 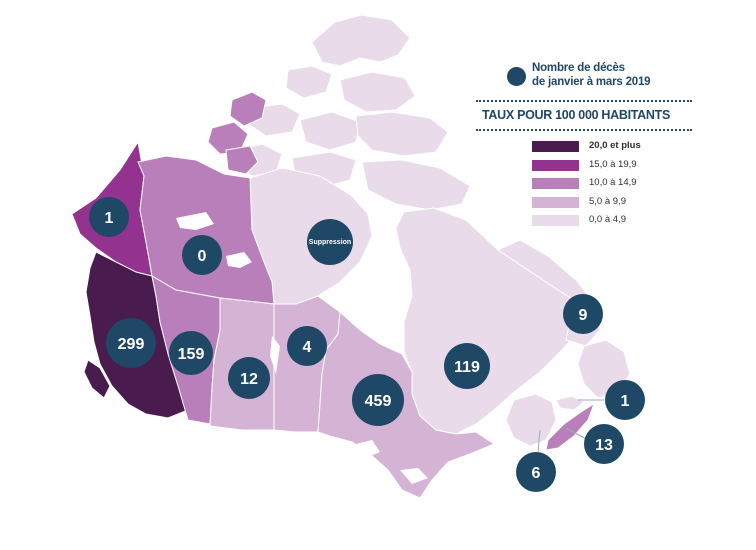 I want to click on bubble-count-label: 0, so click(x=202, y=256).